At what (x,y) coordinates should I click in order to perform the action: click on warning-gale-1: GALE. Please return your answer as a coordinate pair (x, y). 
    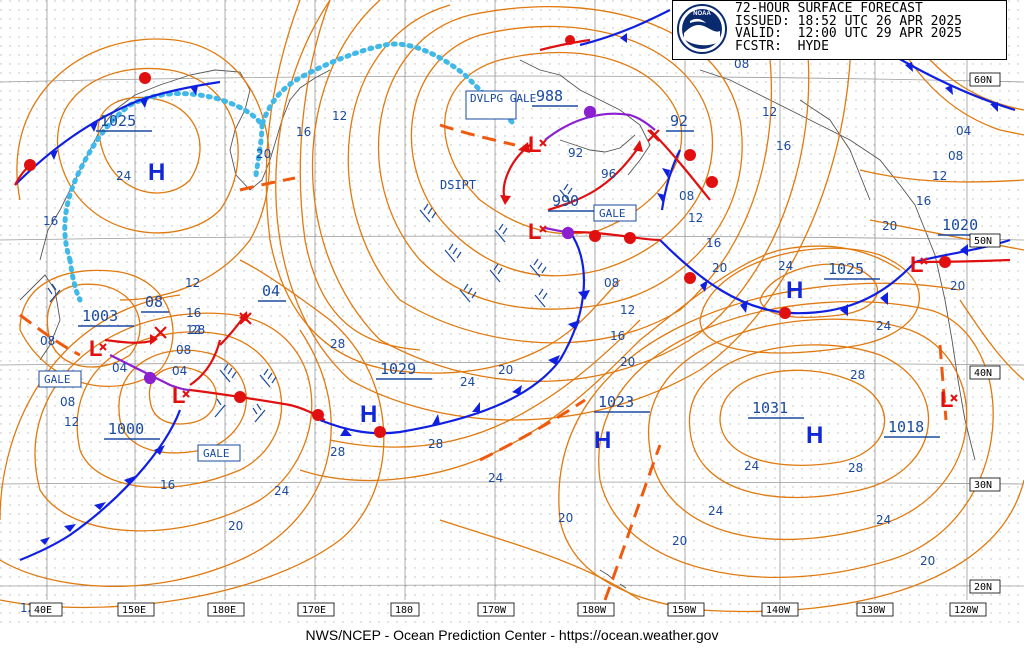
    Looking at the image, I should click on (612, 213).